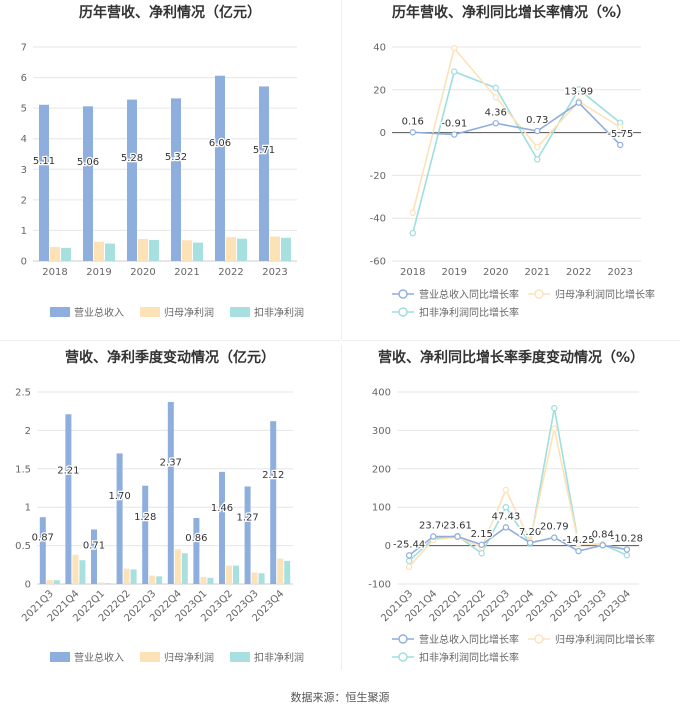 The image size is (680, 712). Describe the element at coordinates (620, 127) in the screenshot. I see `point-s1-2023` at that location.